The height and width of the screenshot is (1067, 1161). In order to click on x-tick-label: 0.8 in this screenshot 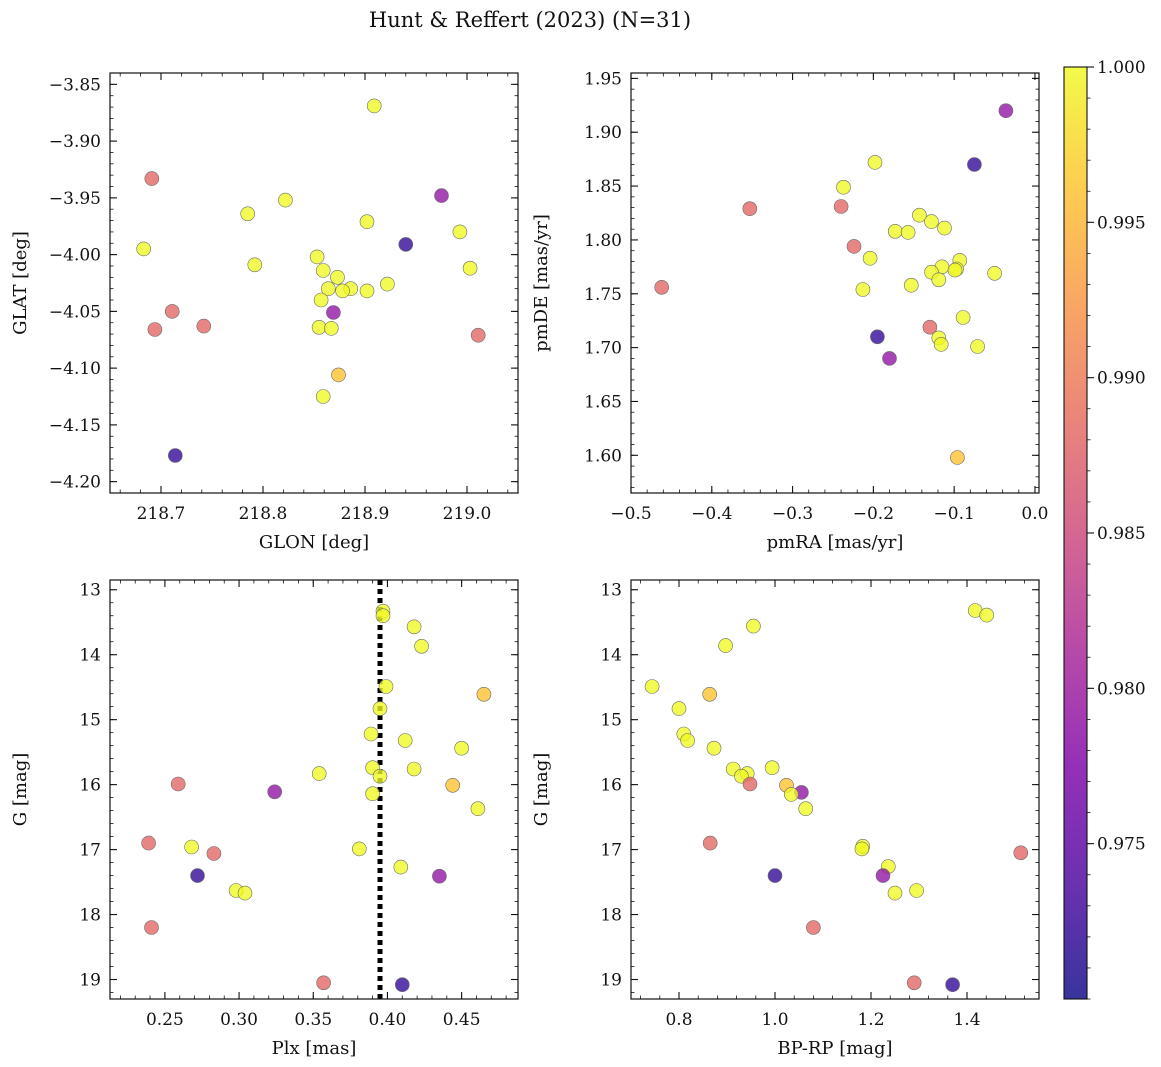, I will do `click(678, 1020)`.